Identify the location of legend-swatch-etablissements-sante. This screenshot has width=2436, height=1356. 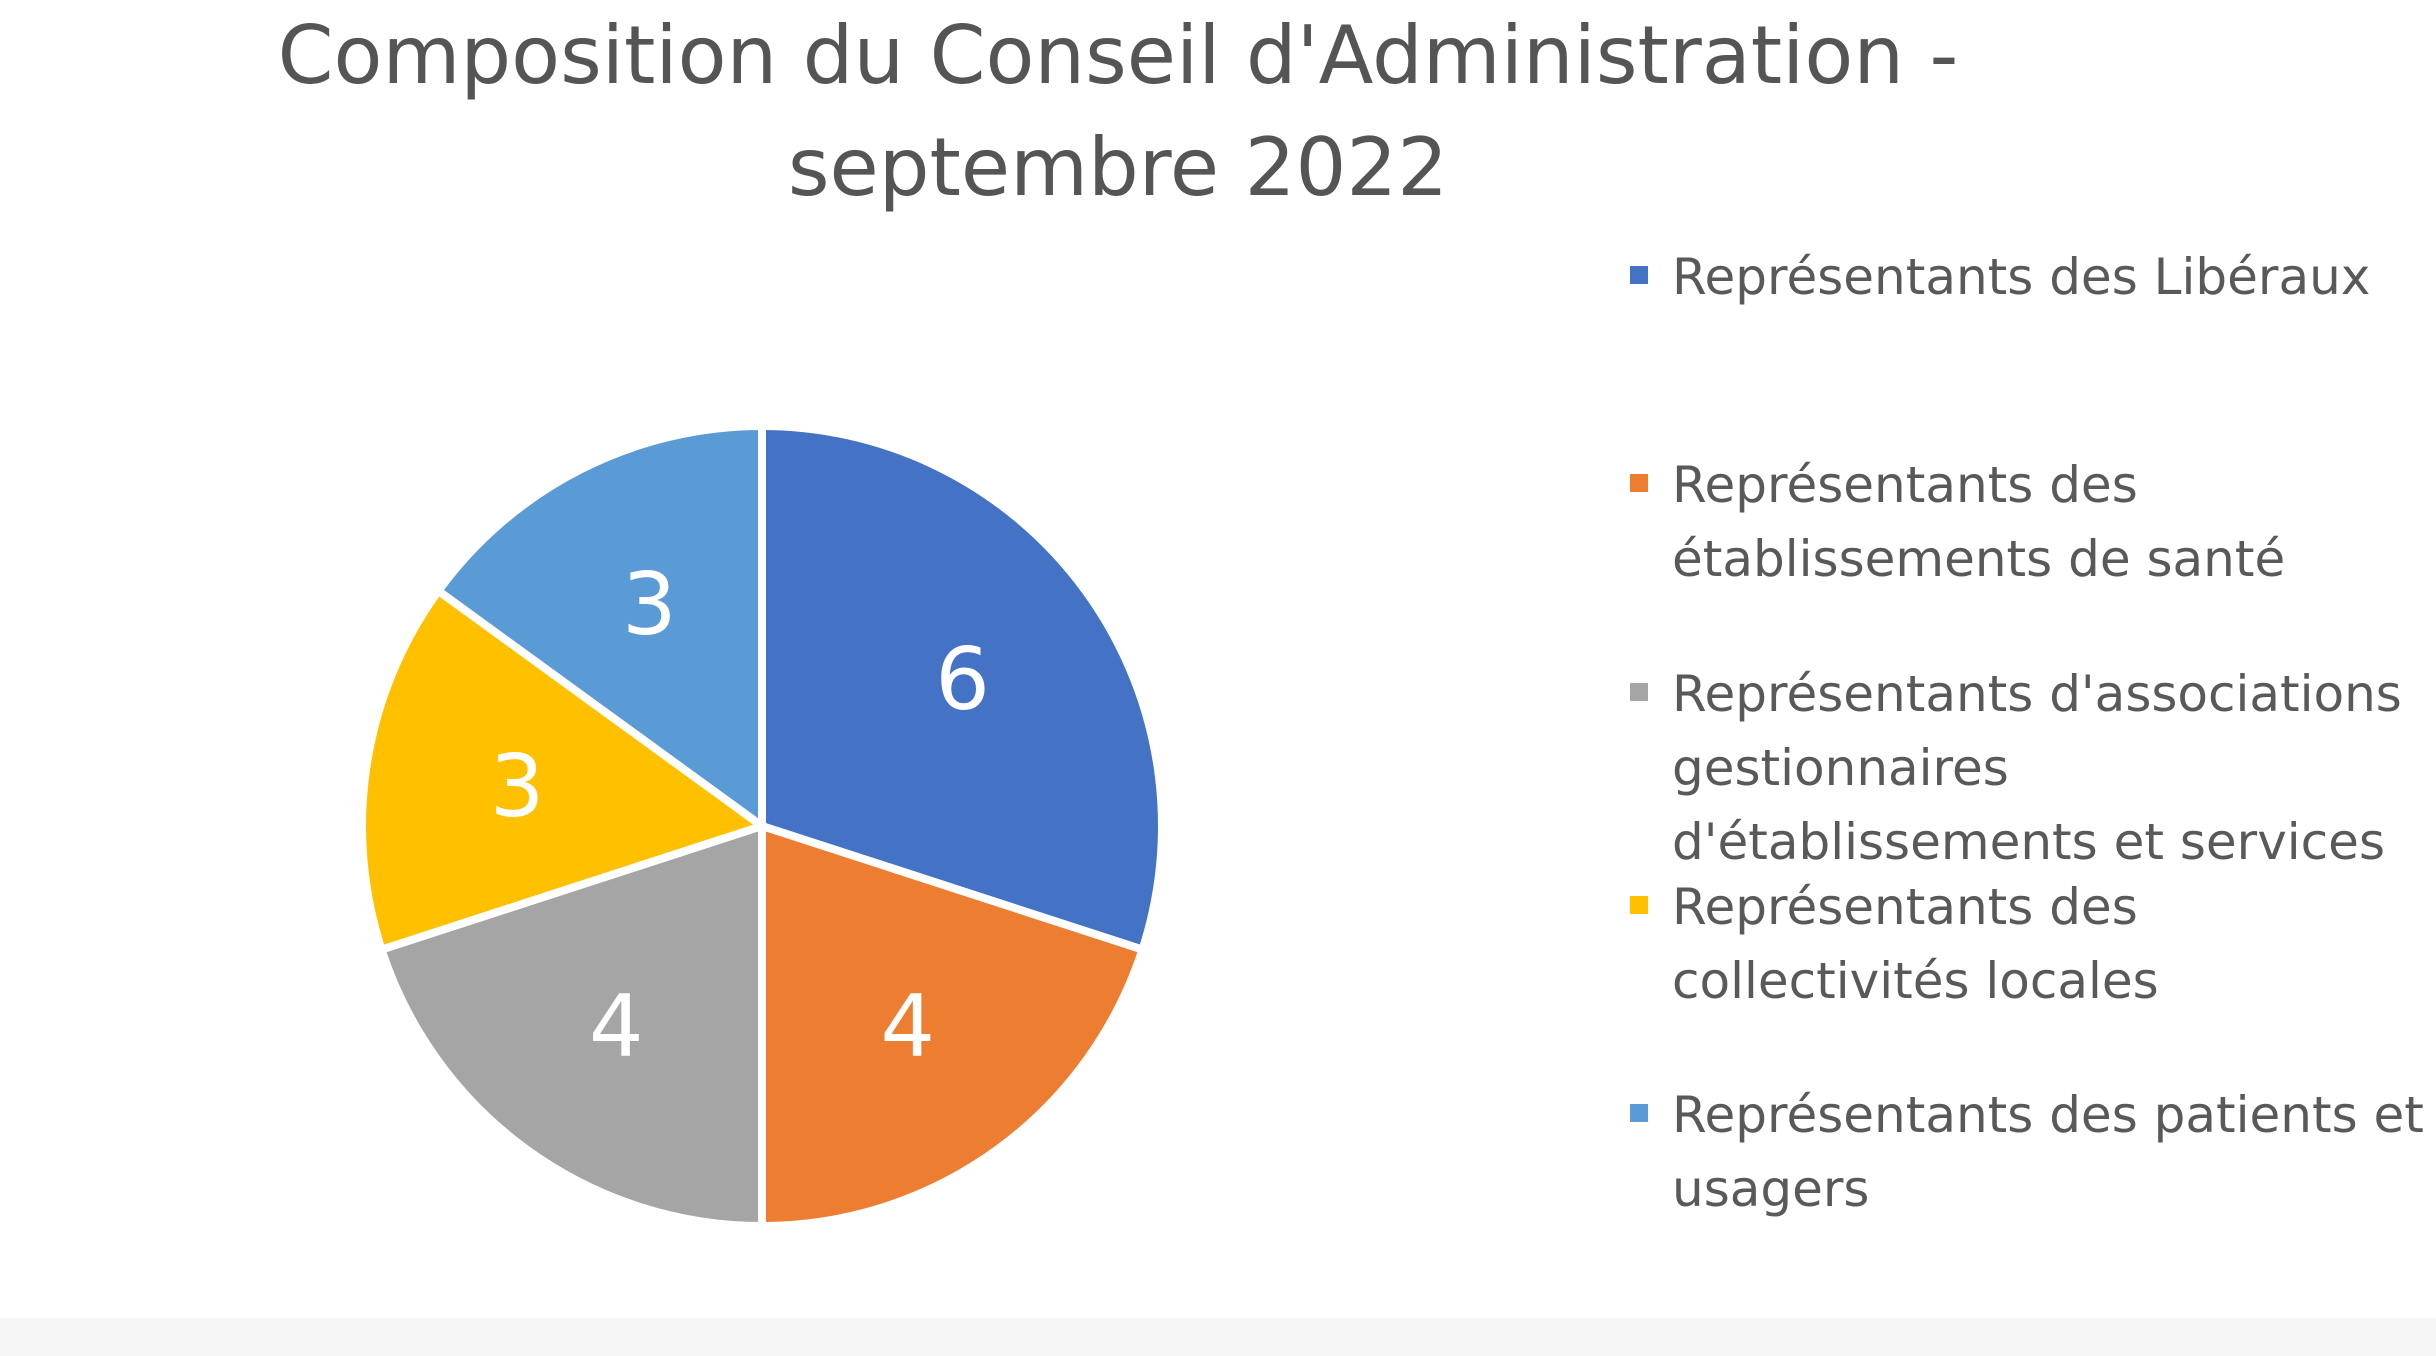
(1639, 483).